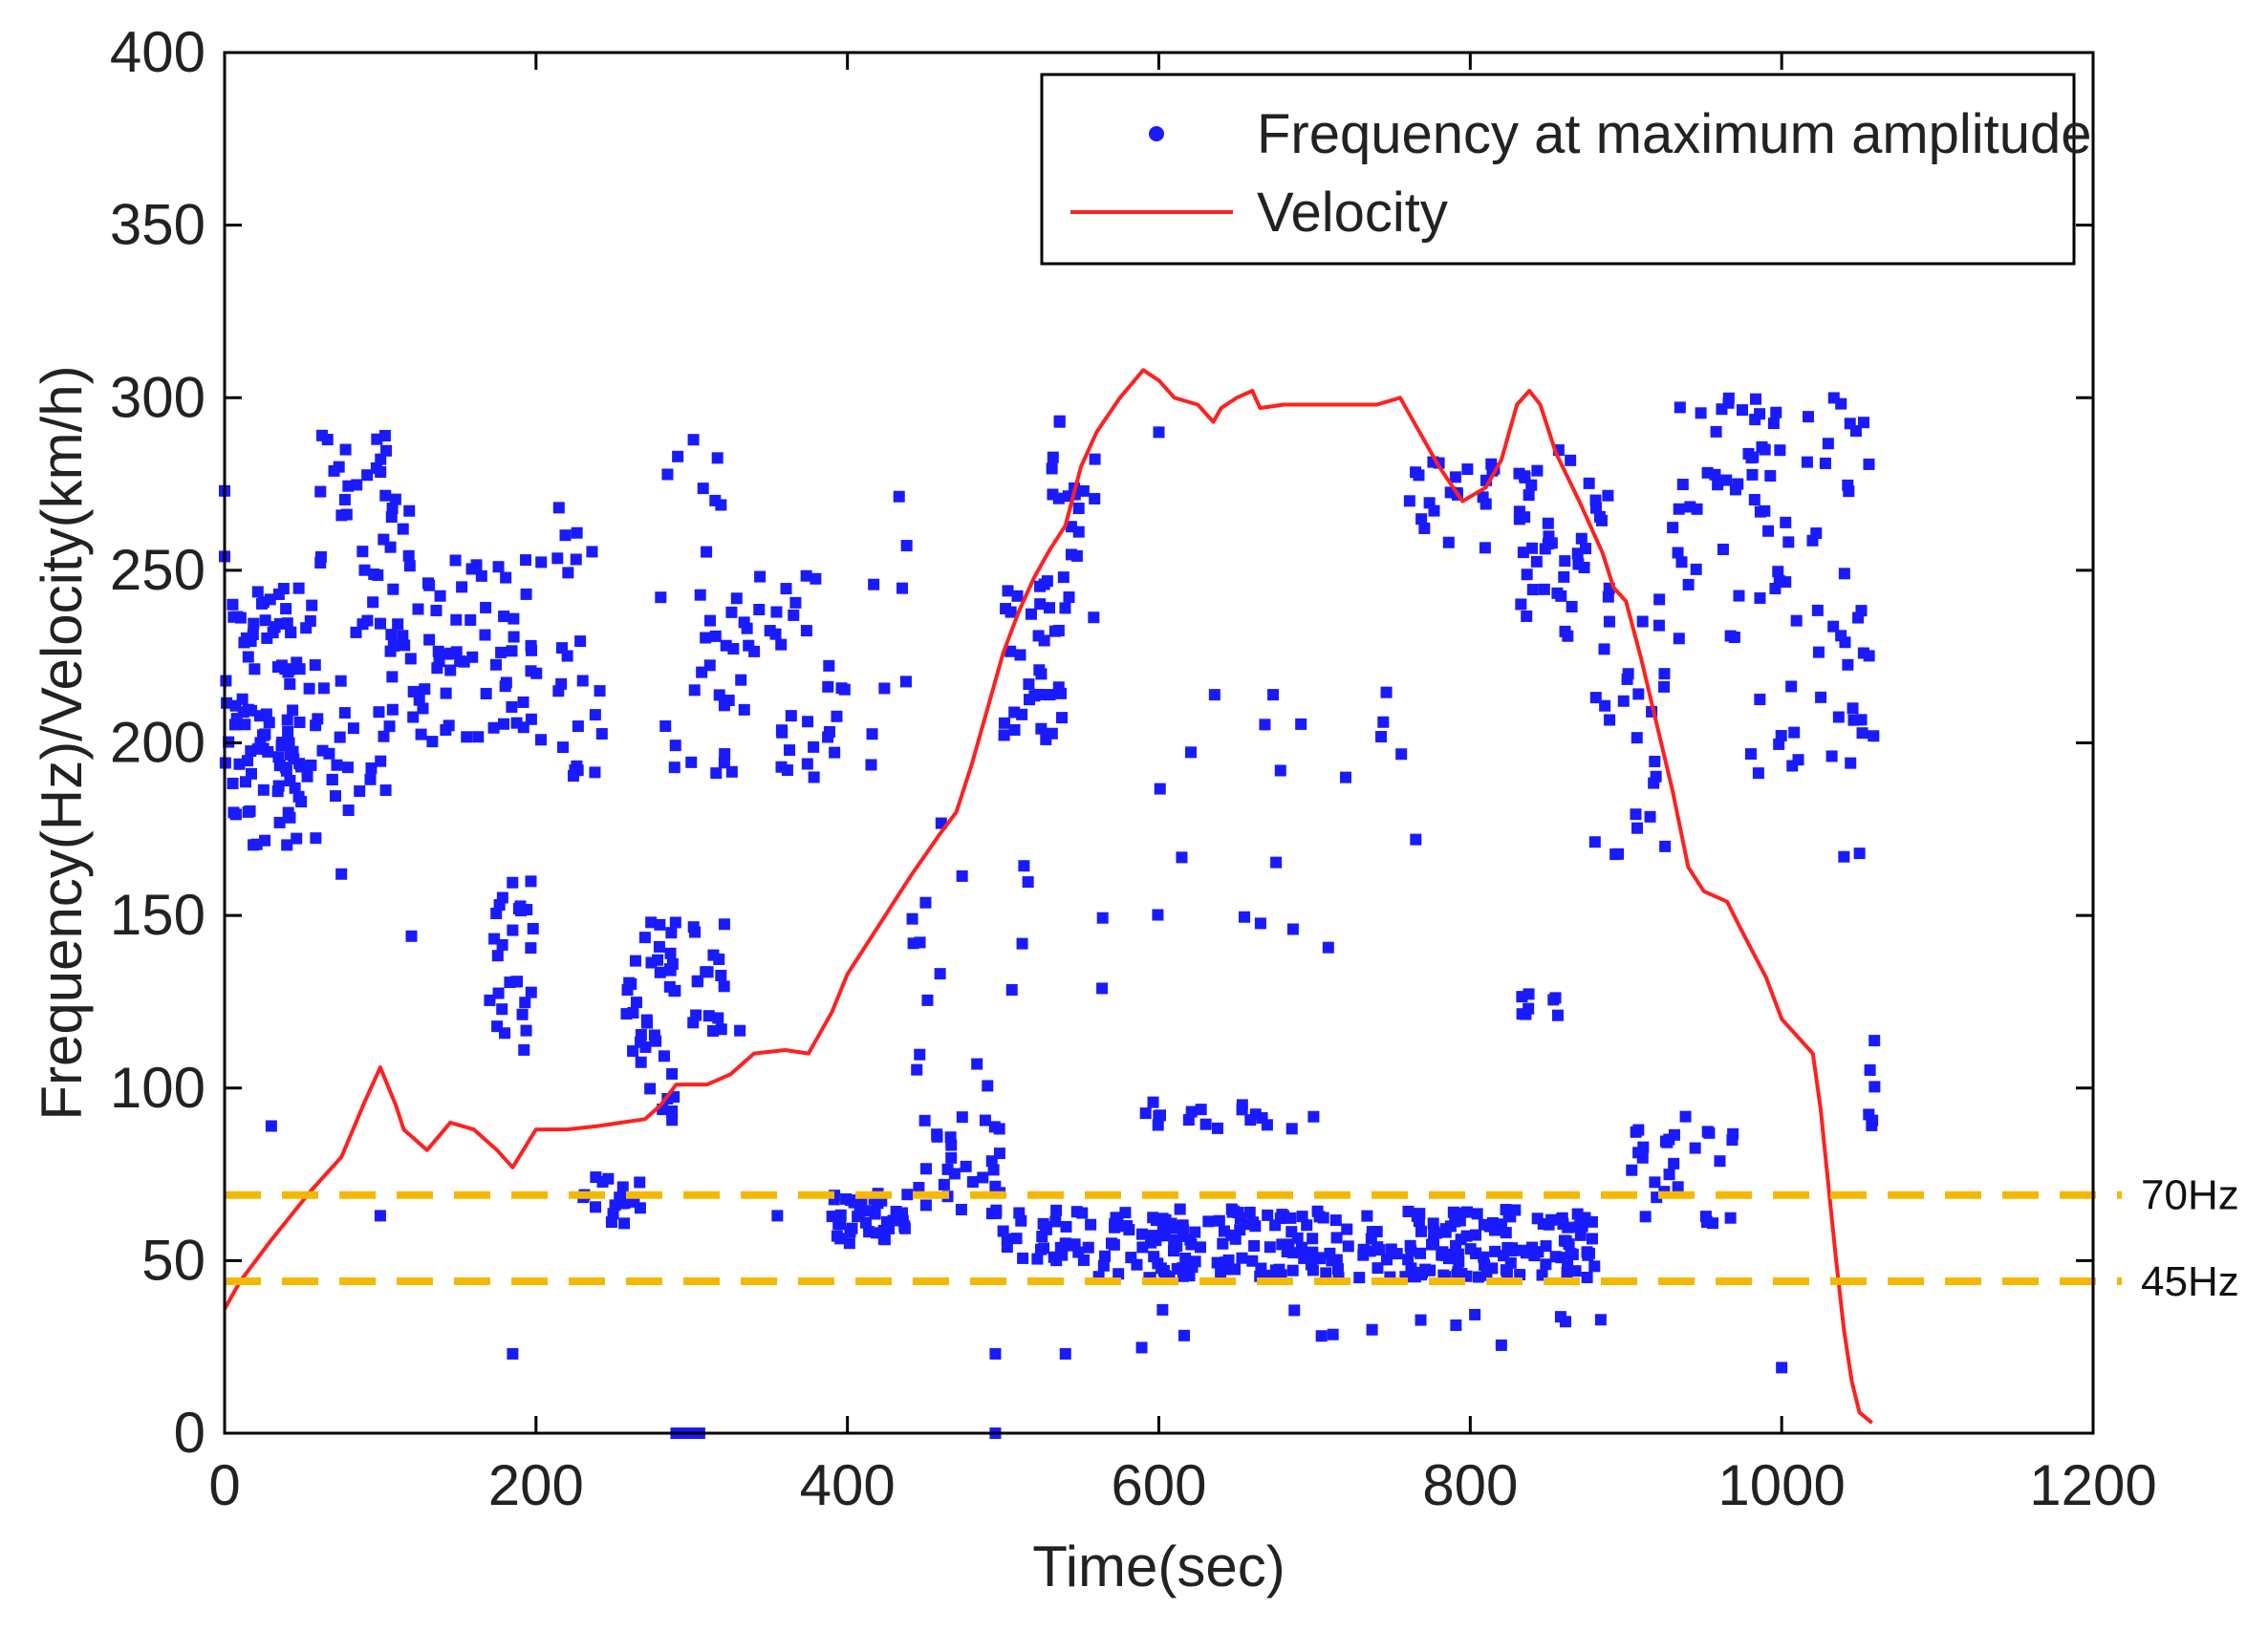  Describe the element at coordinates (536, 1485) in the screenshot. I see `x-tick-label: 200` at that location.